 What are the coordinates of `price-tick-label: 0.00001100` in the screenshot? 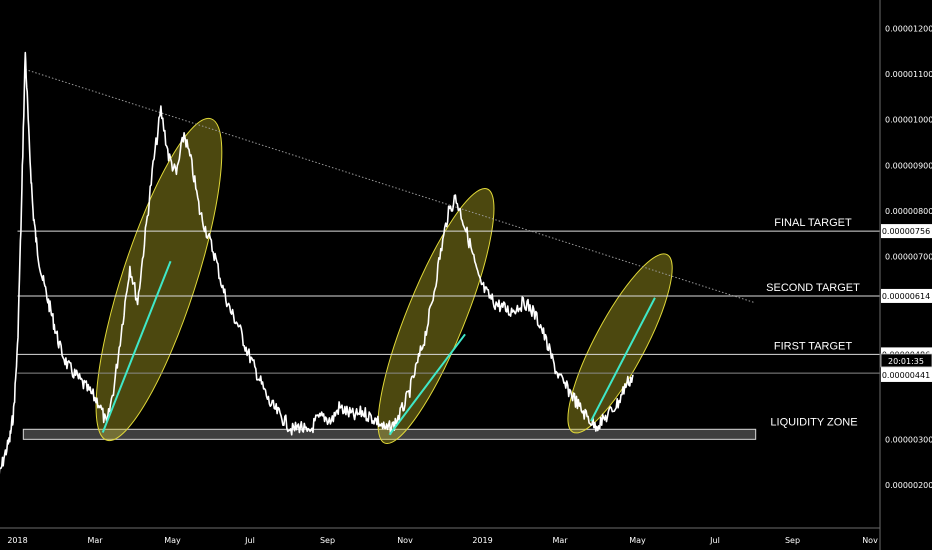 It's located at (908, 74).